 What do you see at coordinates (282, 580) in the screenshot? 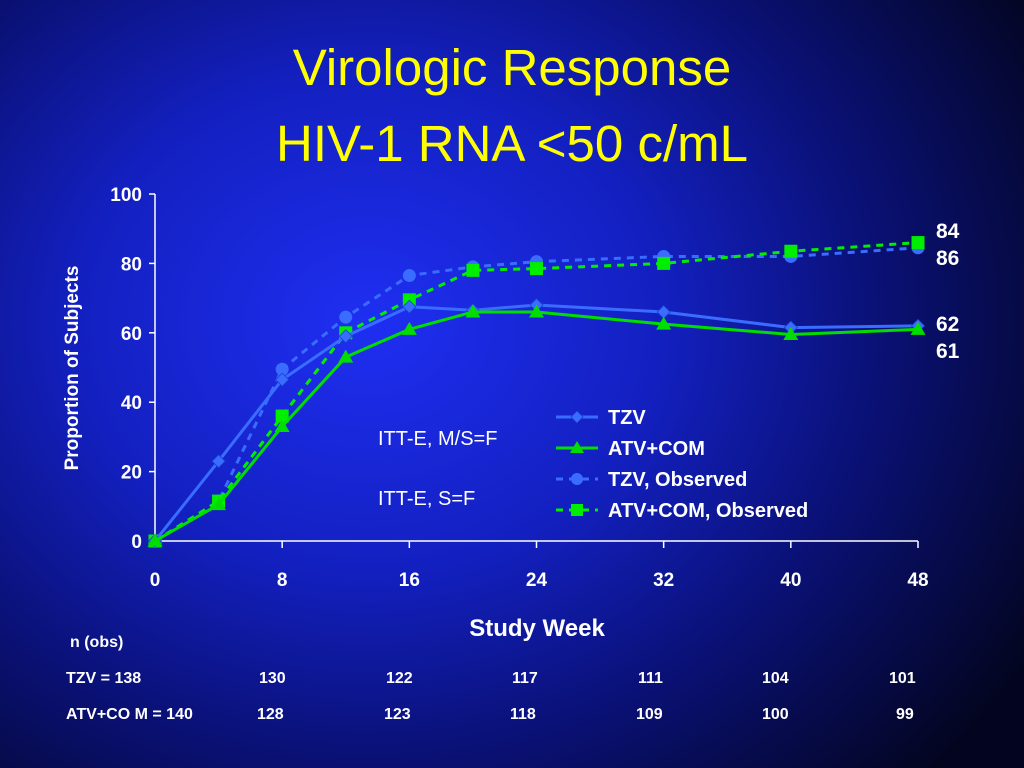
I see `x-tick-label: 8` at bounding box center [282, 580].